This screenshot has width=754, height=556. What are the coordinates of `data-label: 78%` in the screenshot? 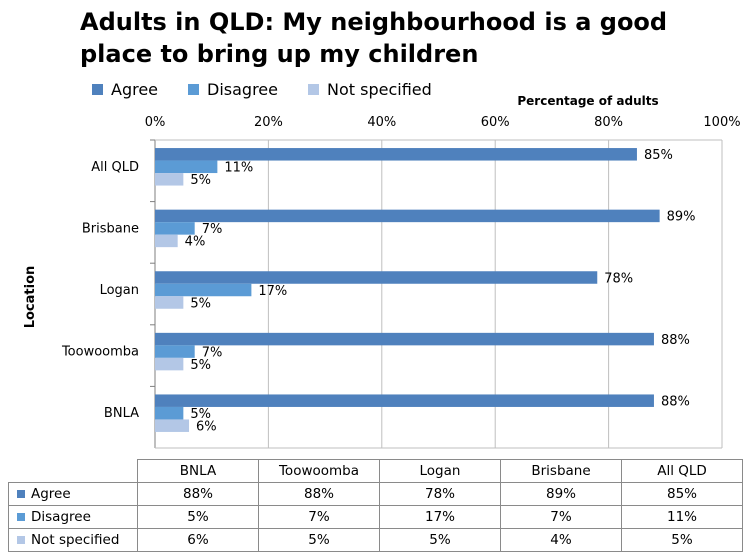 It's located at (618, 278).